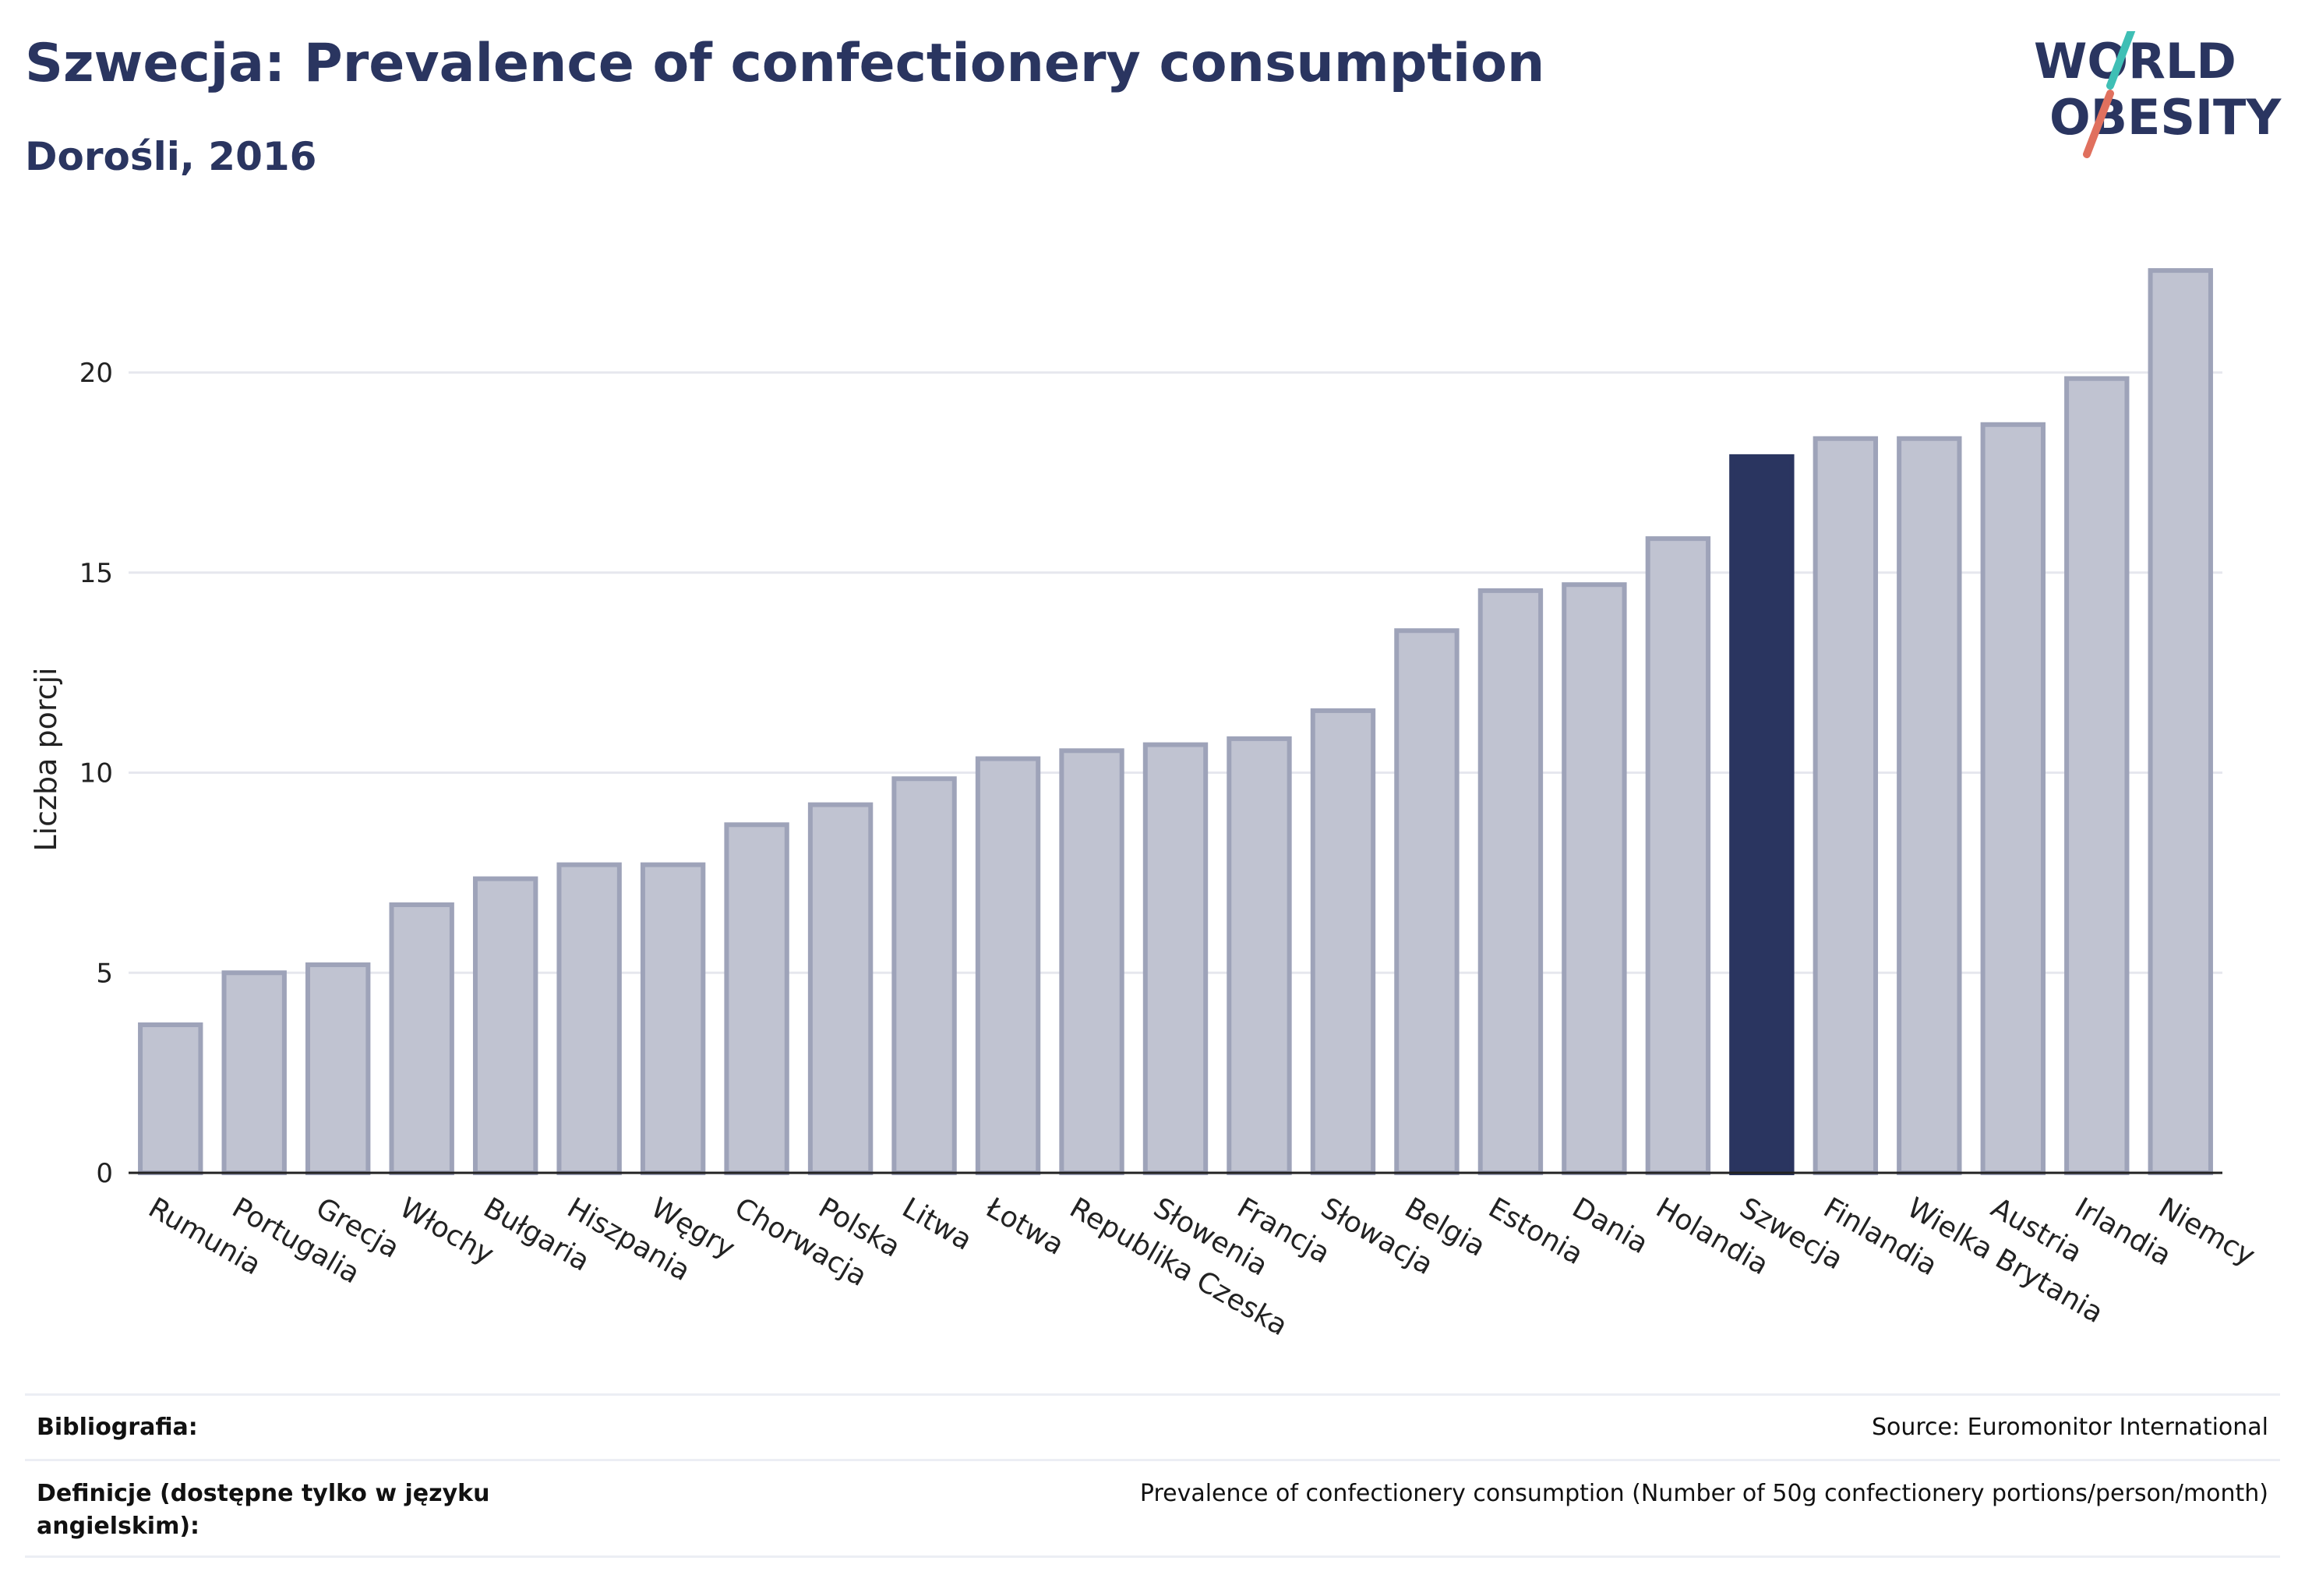  Describe the element at coordinates (171, 156) in the screenshot. I see `chart-subtitle: Dorośli, 2016` at that location.